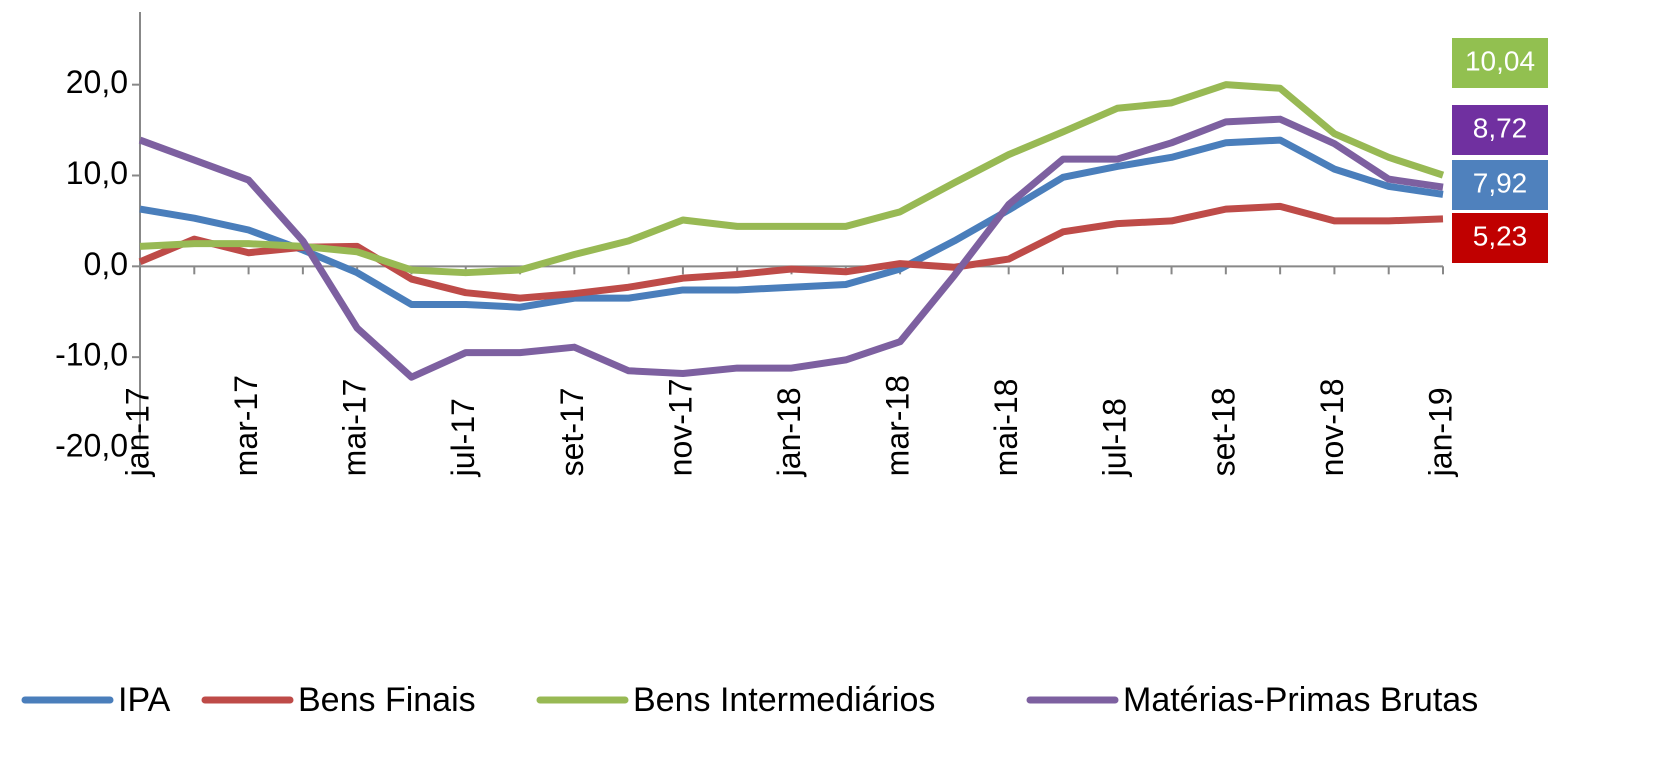 This screenshot has width=1658, height=759. I want to click on x-tick-label: jan-19, so click(1440, 432).